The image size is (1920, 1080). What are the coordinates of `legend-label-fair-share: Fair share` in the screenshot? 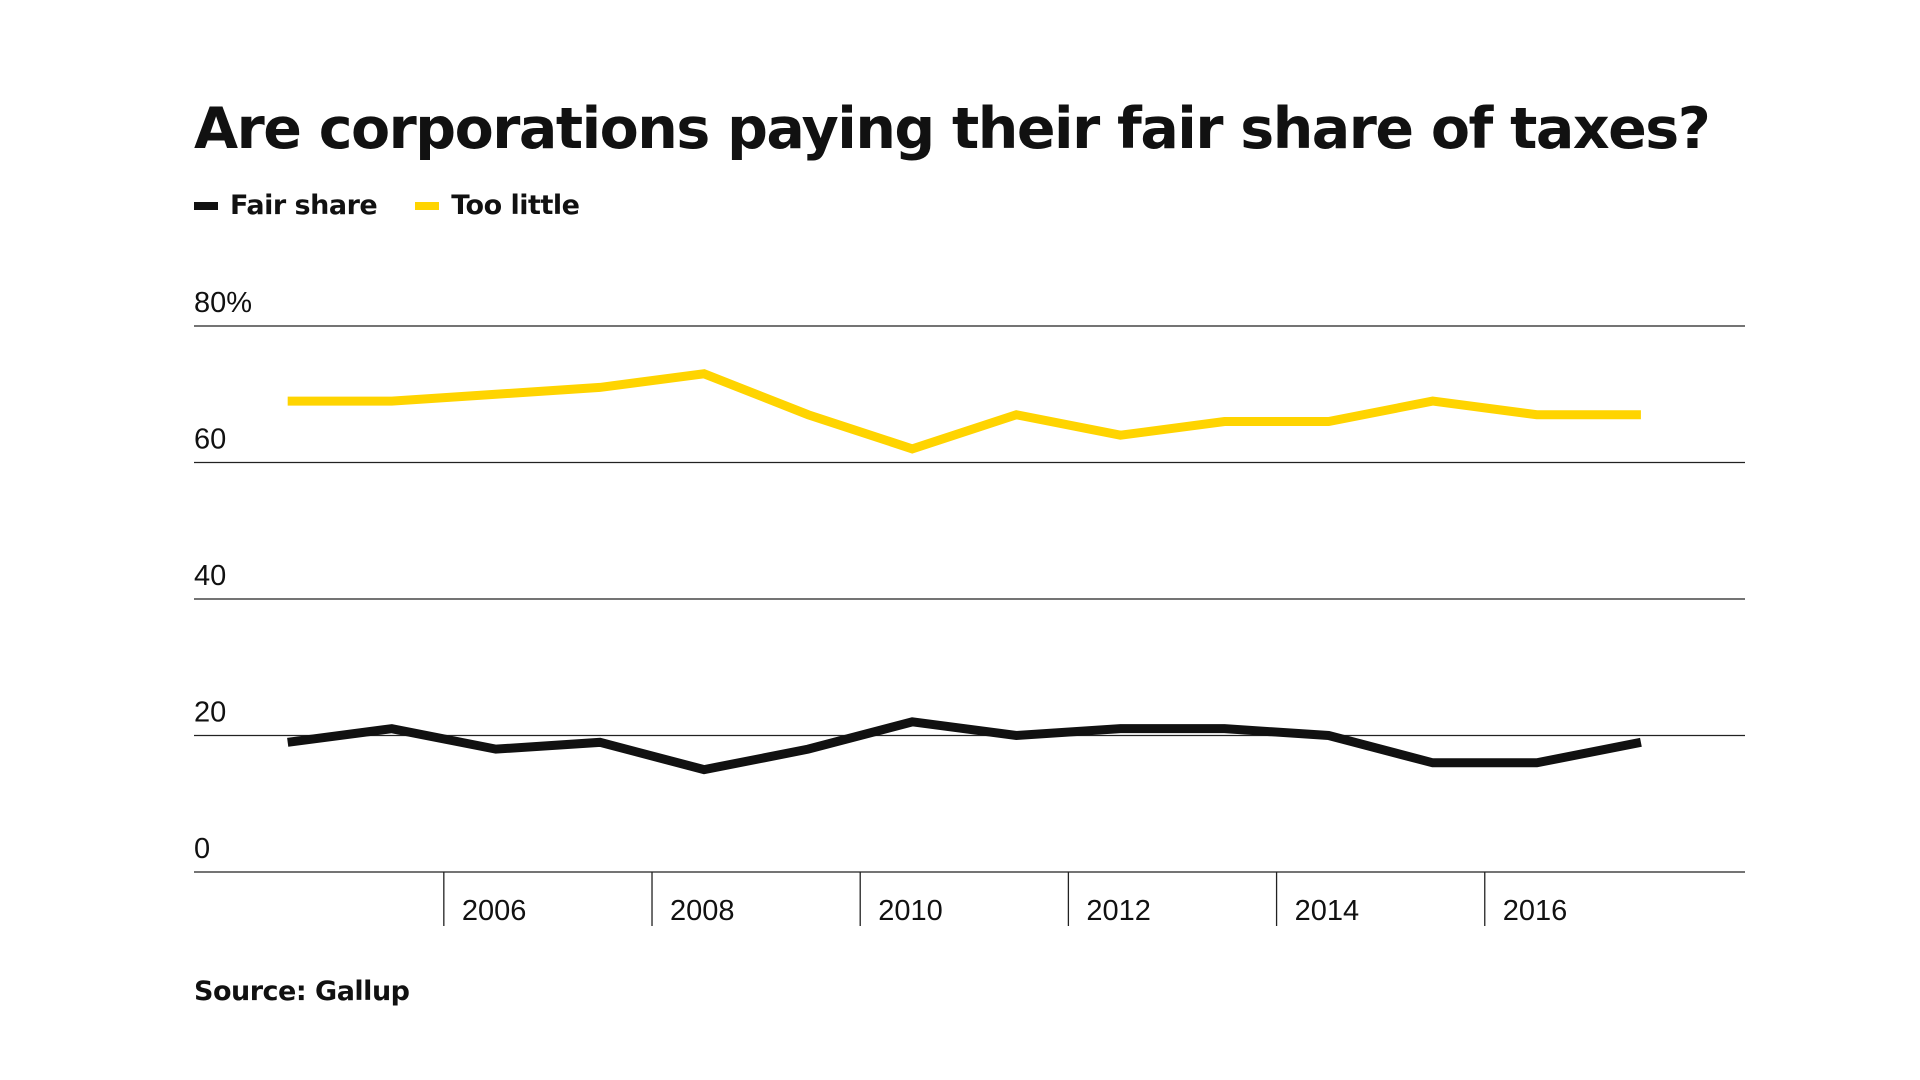 It's located at (304, 205).